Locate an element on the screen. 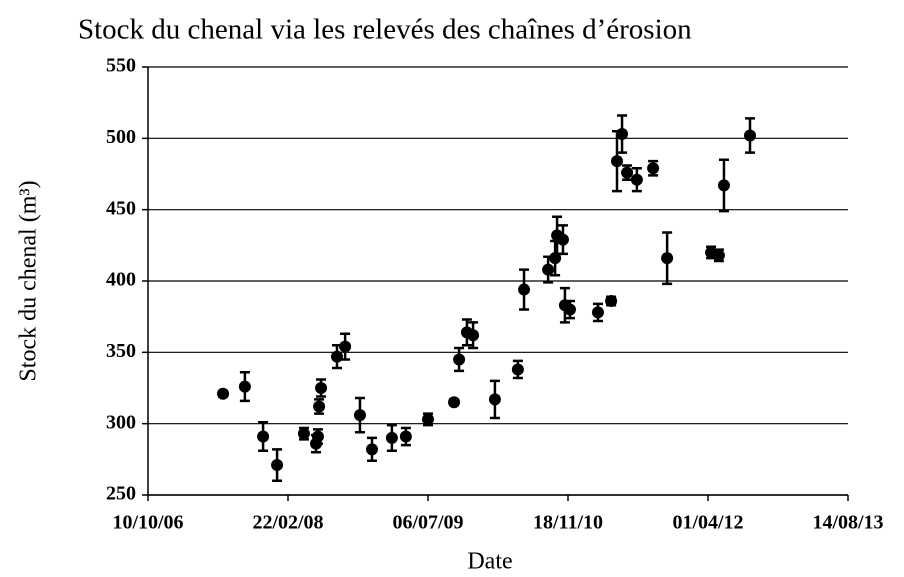 Image resolution: width=904 pixels, height=577 pixels. y-tick-label: 400 is located at coordinates (121, 280).